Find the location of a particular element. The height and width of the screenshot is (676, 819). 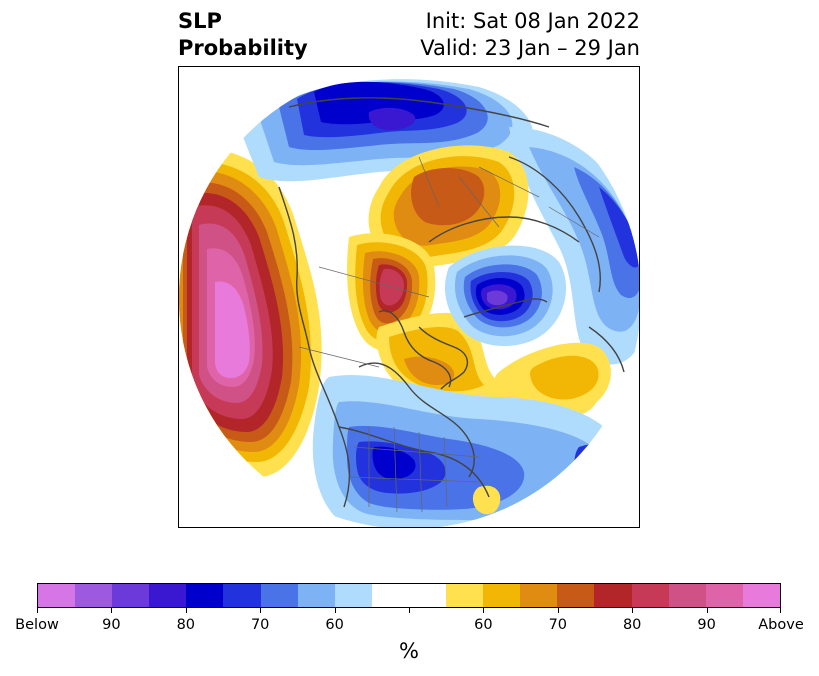

colorbar-ticks is located at coordinates (409, 611).